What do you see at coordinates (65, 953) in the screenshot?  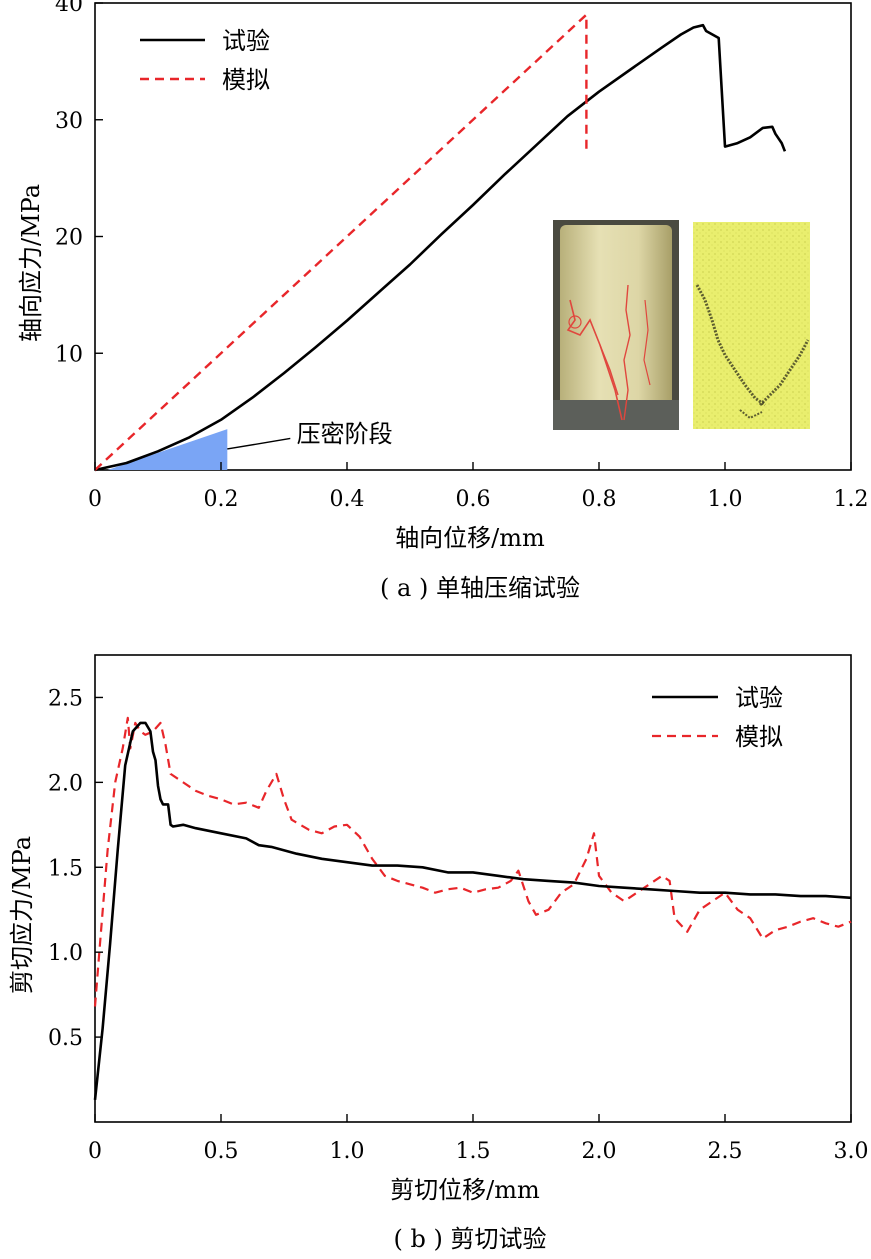 I see `y-tick-label: 1.0` at bounding box center [65, 953].